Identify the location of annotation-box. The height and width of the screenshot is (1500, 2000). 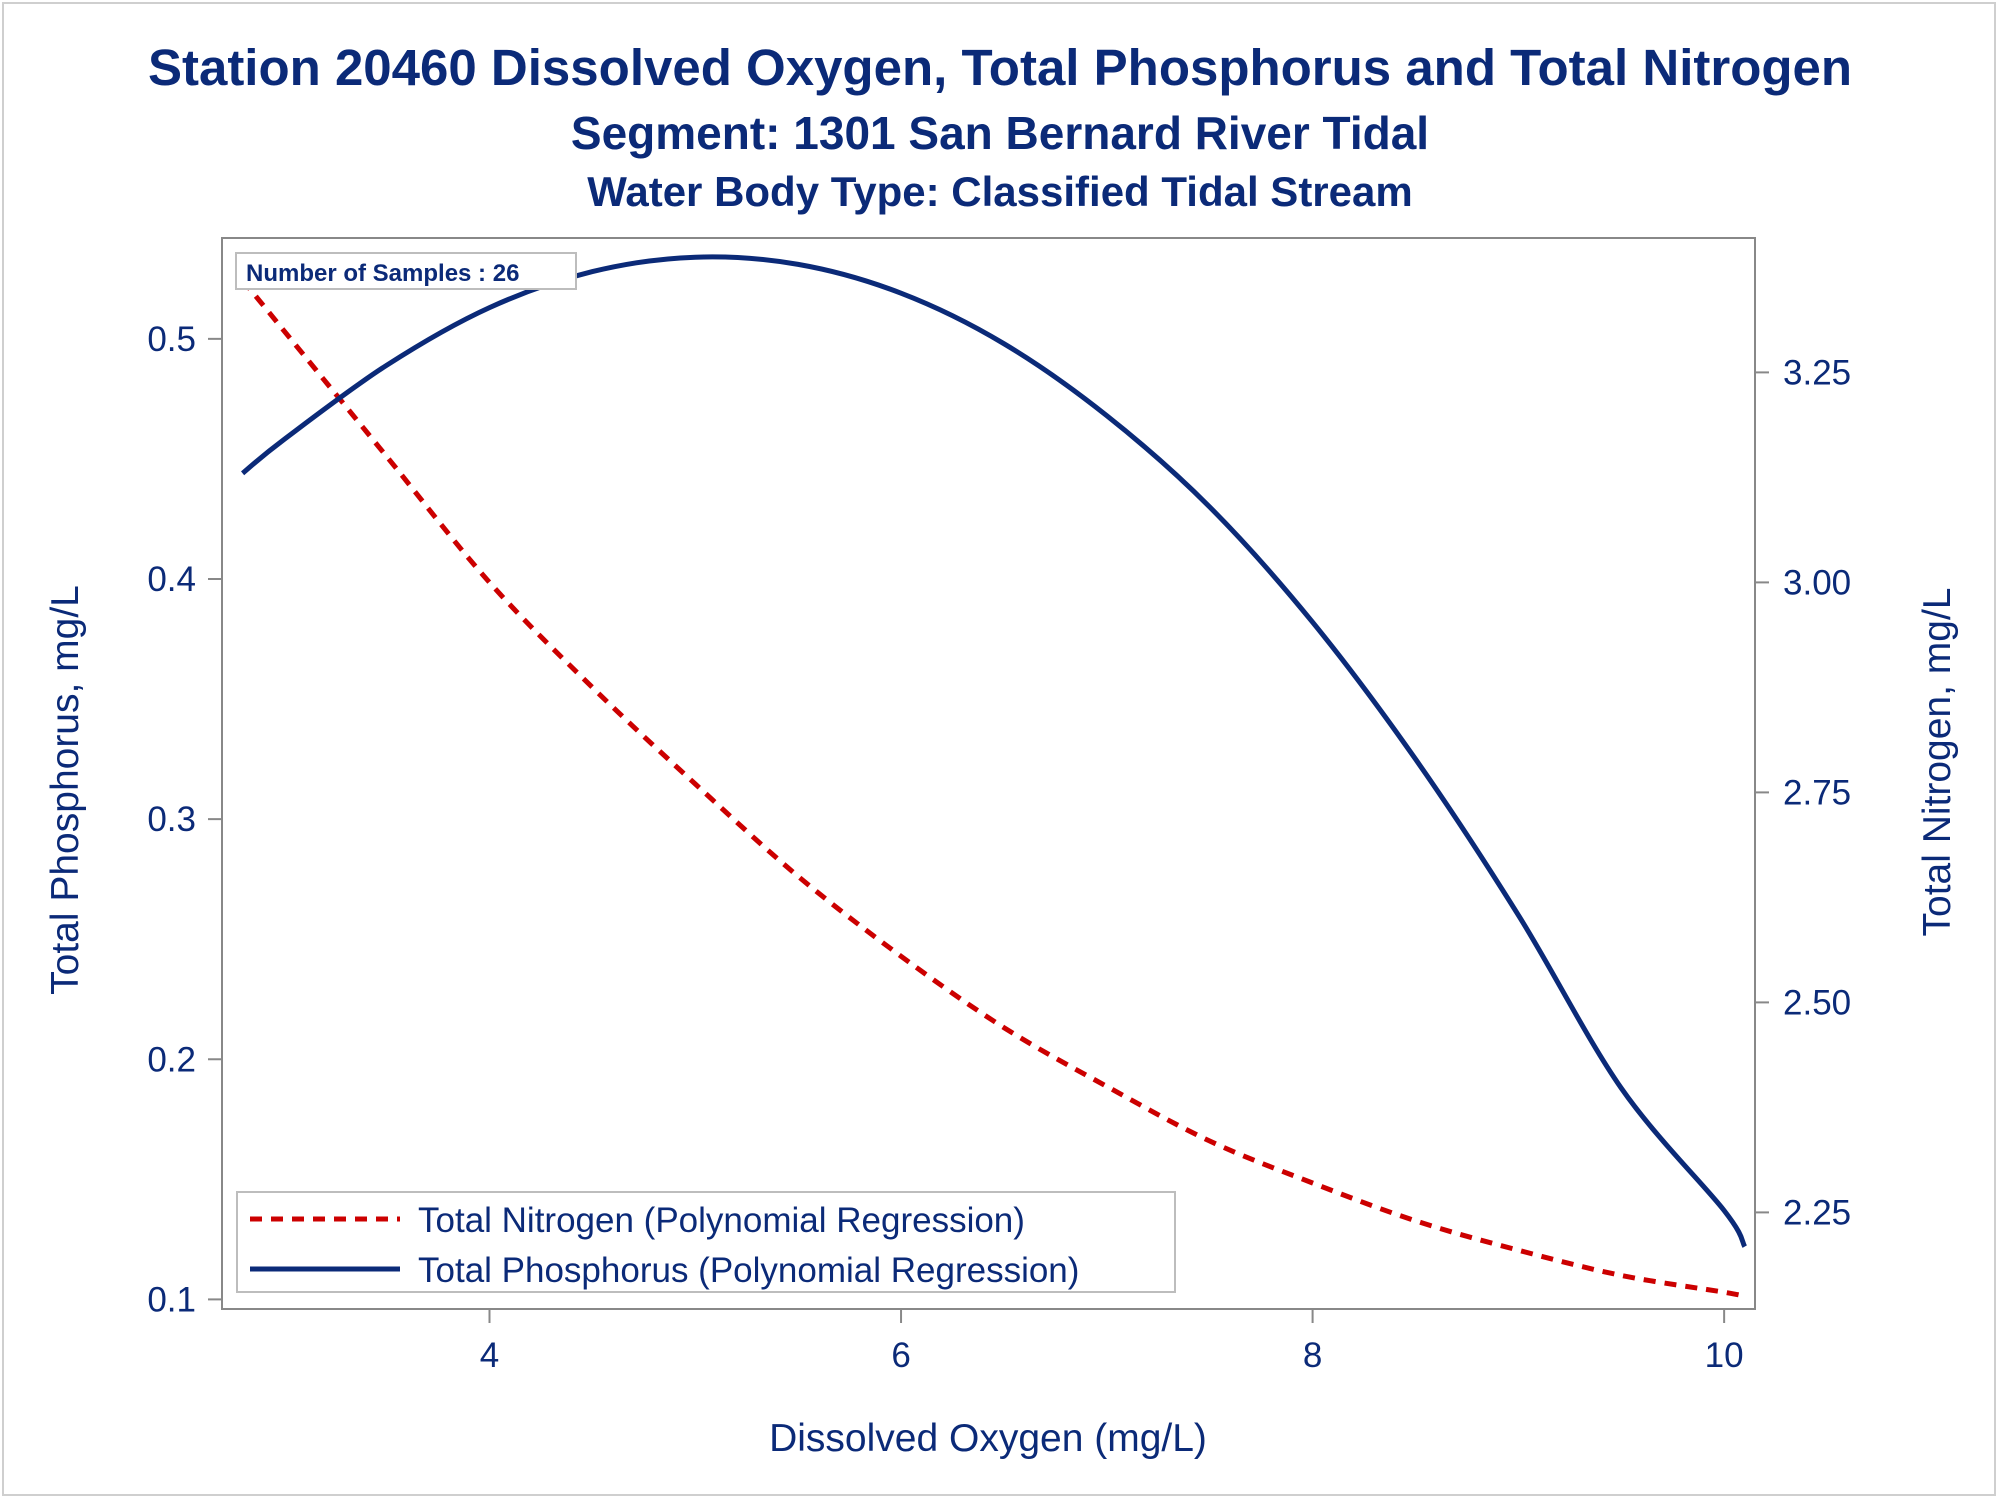
(406, 271).